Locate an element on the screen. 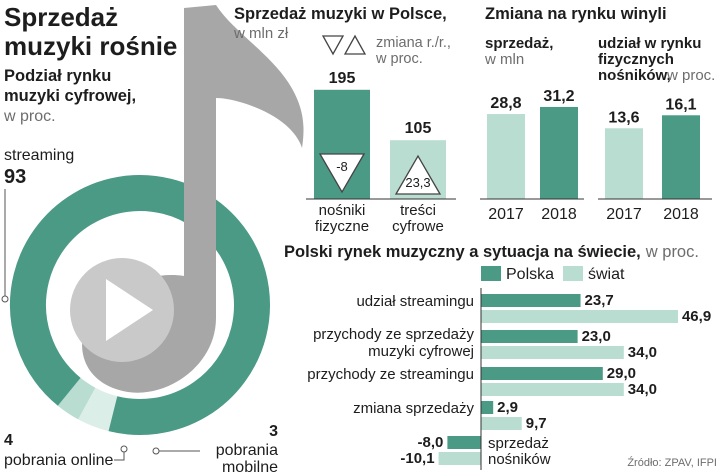  change-legend-line2: w proc. is located at coordinates (399, 59).